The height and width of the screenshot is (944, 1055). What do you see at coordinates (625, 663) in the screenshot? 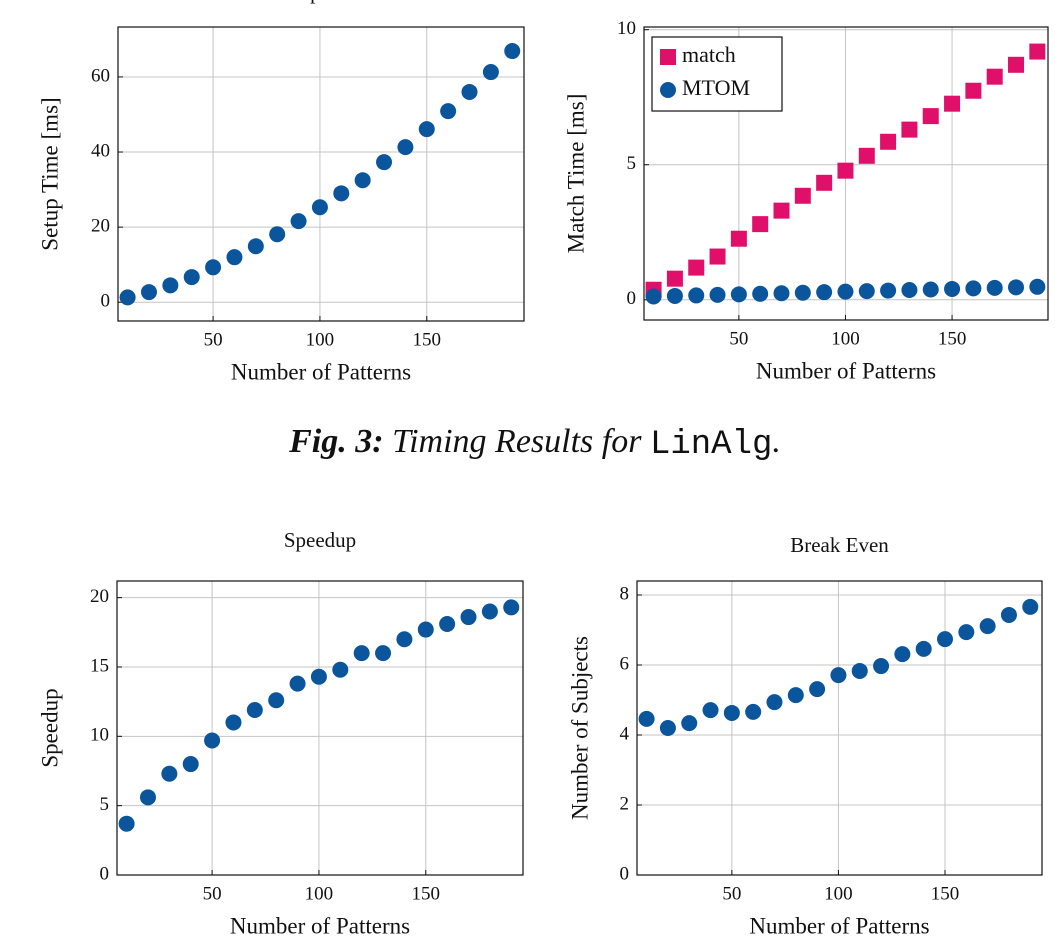
I see `y-tick-label: 6` at bounding box center [625, 663].